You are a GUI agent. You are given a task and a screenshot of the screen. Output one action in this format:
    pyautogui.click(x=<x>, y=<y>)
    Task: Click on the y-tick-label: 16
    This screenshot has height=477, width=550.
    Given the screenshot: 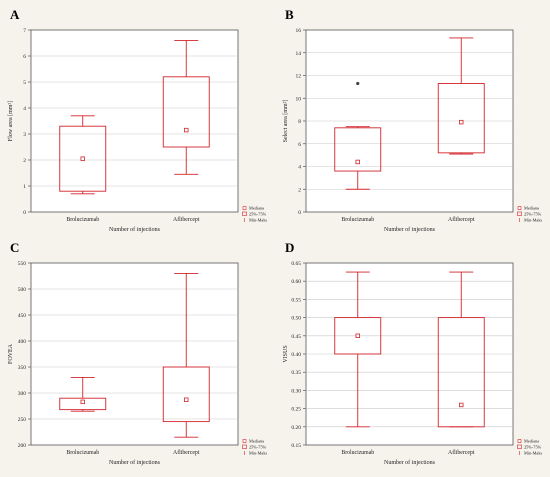 What is the action you would take?
    pyautogui.click(x=299, y=31)
    